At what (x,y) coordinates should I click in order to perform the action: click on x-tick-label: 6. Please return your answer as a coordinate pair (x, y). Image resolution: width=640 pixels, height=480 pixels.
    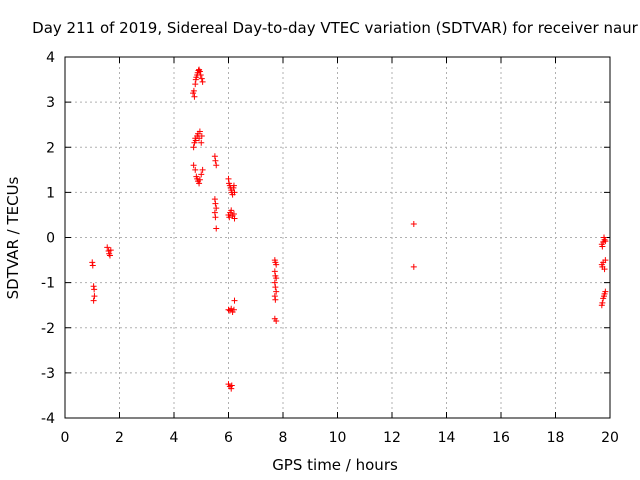
    Looking at the image, I should click on (228, 438).